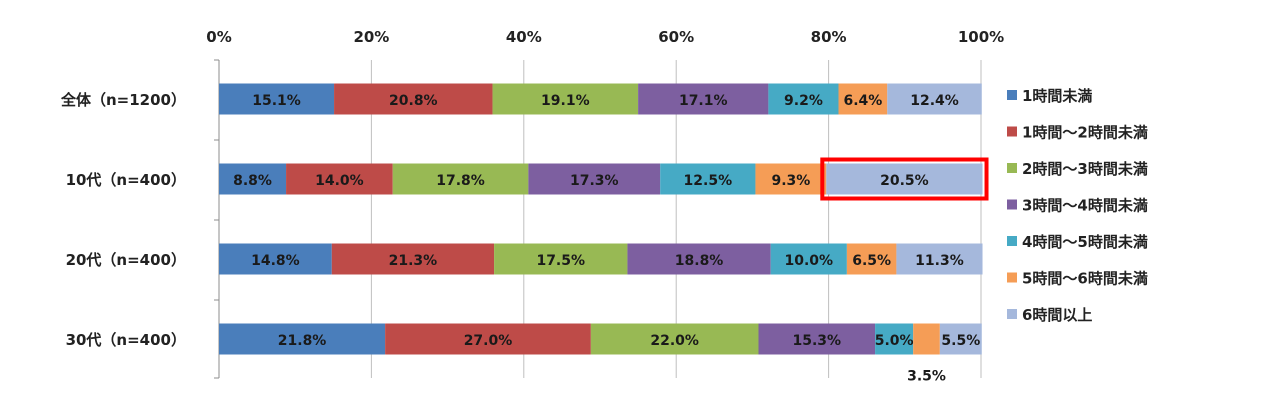 Image resolution: width=1285 pixels, height=406 pixels. What do you see at coordinates (524, 37) in the screenshot?
I see `x-tick-label: 40%` at bounding box center [524, 37].